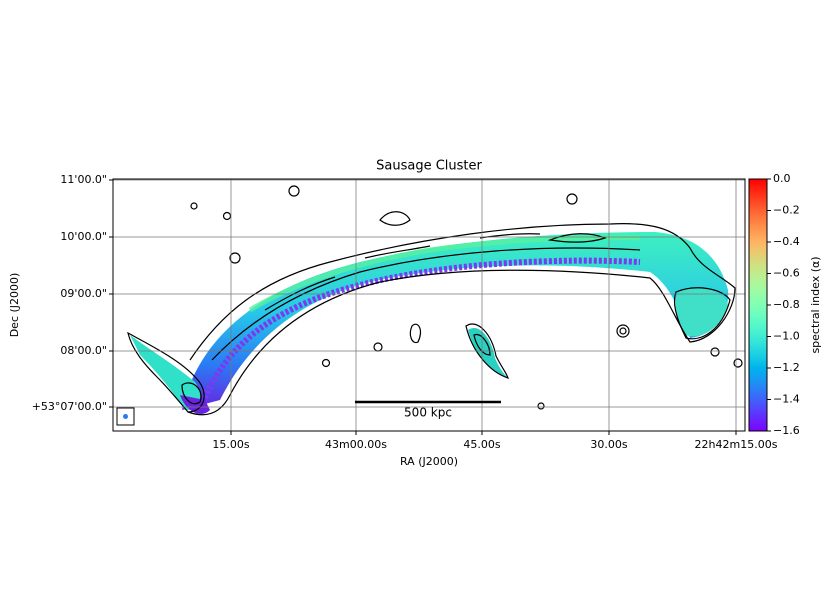 The width and height of the screenshot is (830, 610). Describe the element at coordinates (69, 406) in the screenshot. I see `y-tick-label: +53°07'00.0"` at that location.